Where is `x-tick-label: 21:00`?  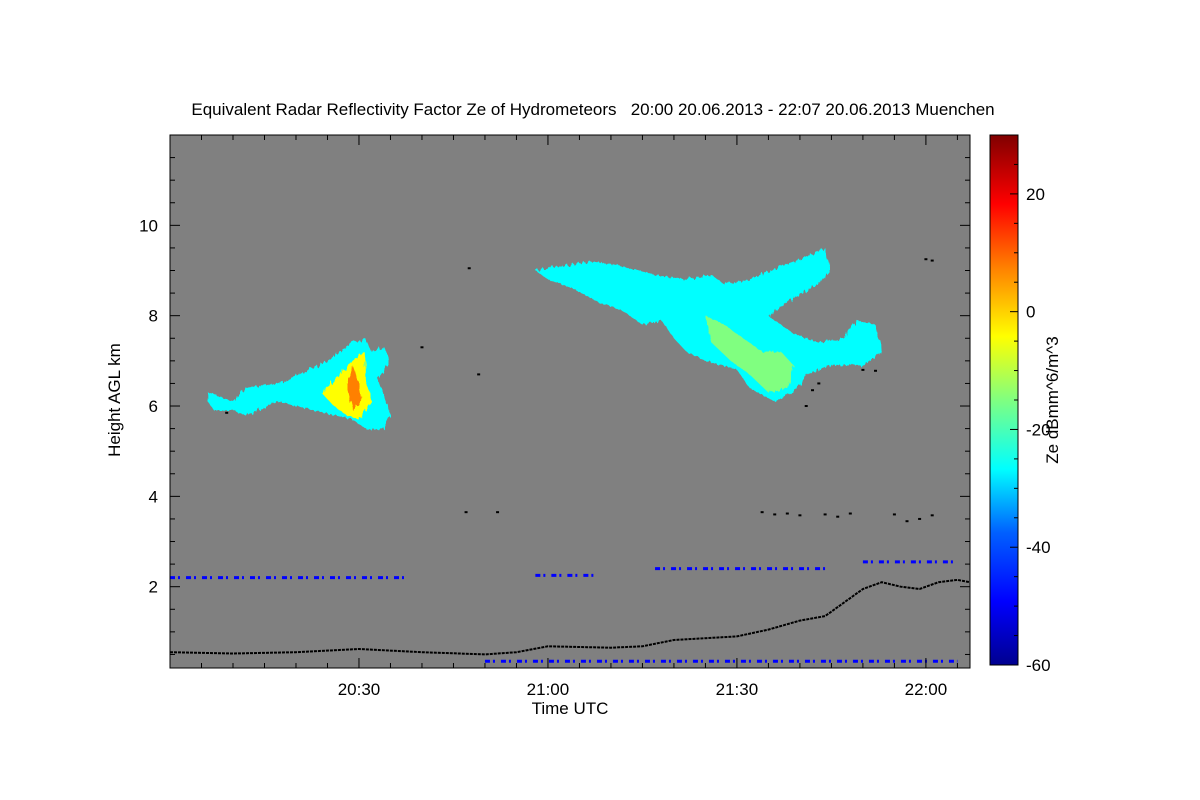
x-tick-label: 21:00 is located at coordinates (548, 689).